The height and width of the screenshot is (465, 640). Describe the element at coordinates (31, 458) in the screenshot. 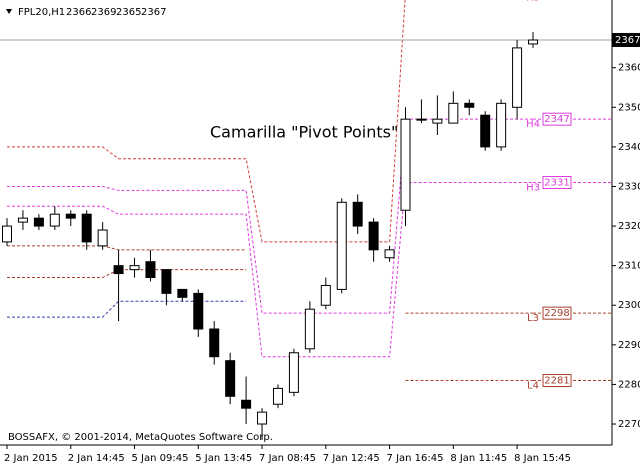

I see `x-tick-label: 2 Jan 2015` at that location.